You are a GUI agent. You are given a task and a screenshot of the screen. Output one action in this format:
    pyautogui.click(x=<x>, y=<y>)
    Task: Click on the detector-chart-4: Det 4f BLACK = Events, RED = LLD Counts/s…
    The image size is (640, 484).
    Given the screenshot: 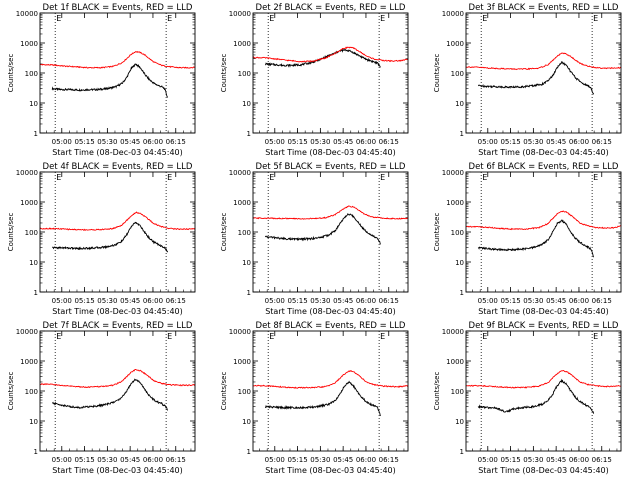 What is the action you would take?
    pyautogui.click(x=101, y=239)
    